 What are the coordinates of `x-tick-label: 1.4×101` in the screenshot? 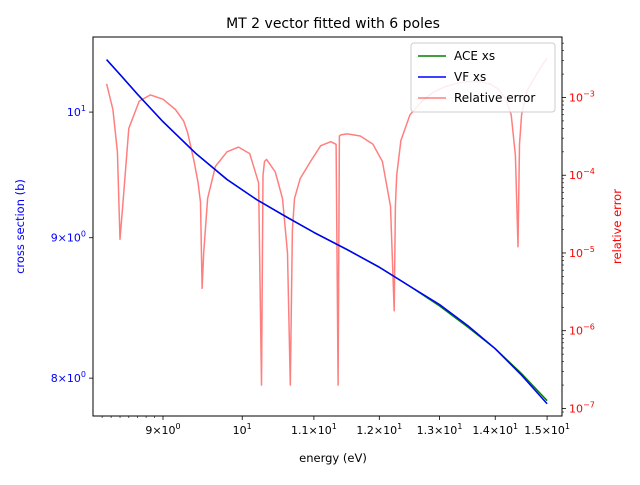 It's located at (495, 429).